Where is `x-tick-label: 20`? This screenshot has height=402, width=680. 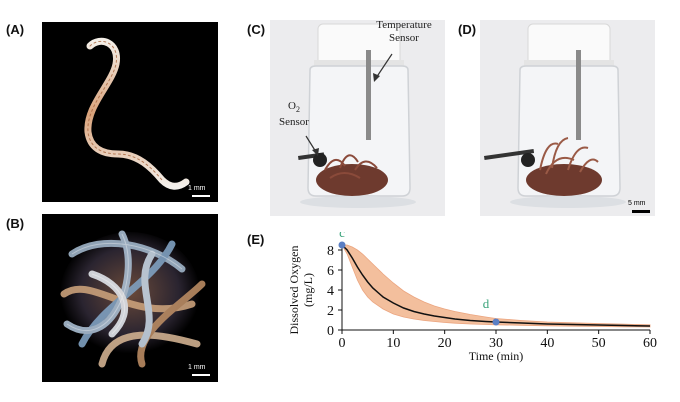 x-tick-label: 20 is located at coordinates (445, 343).